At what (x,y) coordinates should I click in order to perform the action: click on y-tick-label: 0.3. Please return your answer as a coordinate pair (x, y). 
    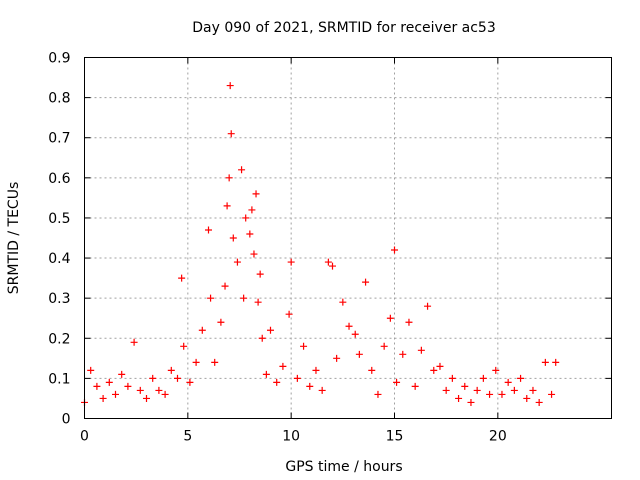
    Looking at the image, I should click on (59, 299).